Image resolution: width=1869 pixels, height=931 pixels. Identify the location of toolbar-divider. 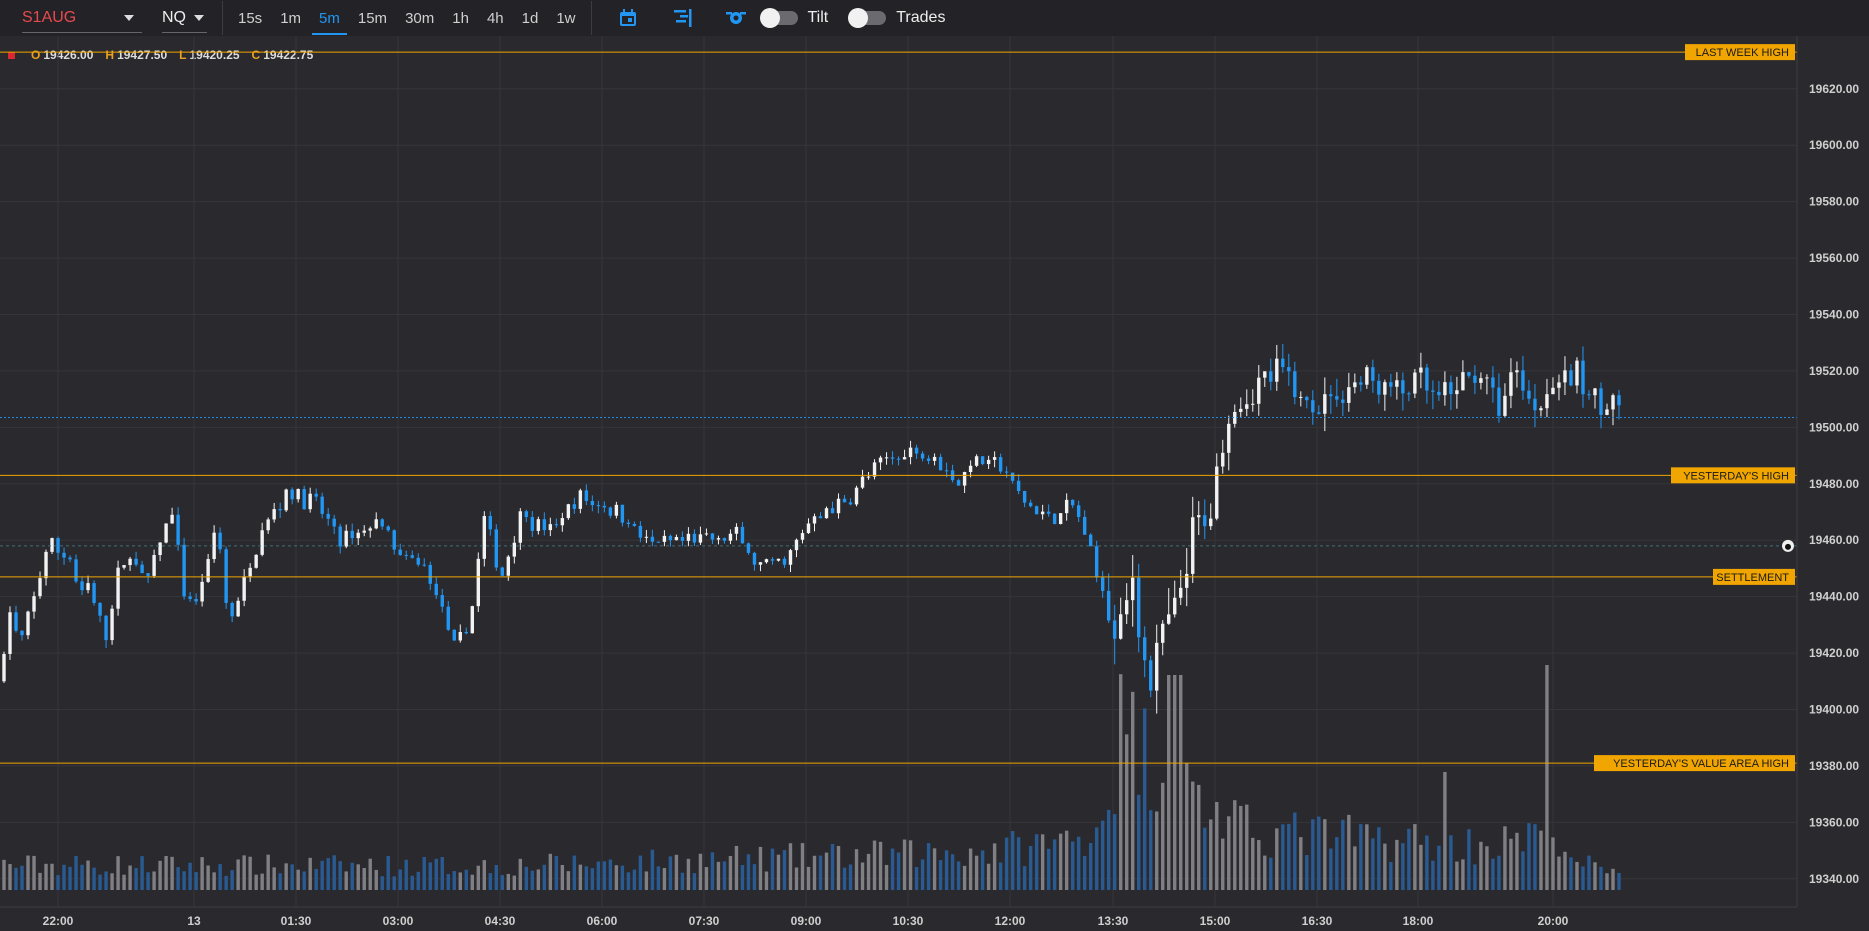
(591, 18).